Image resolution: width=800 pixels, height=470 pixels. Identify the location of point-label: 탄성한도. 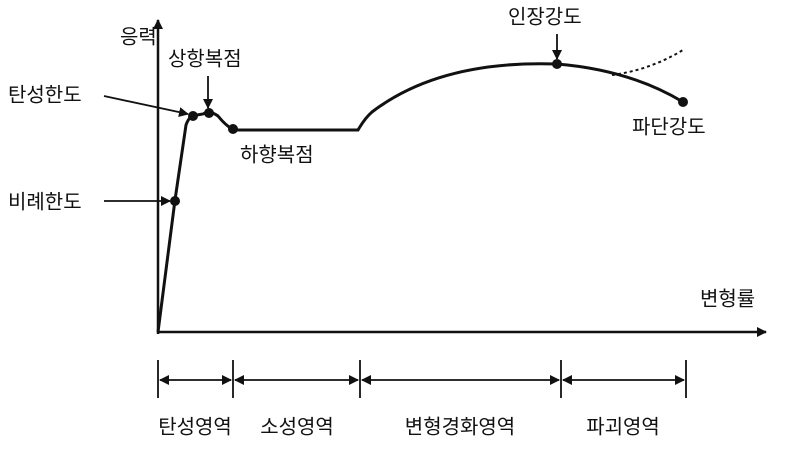
(45, 95).